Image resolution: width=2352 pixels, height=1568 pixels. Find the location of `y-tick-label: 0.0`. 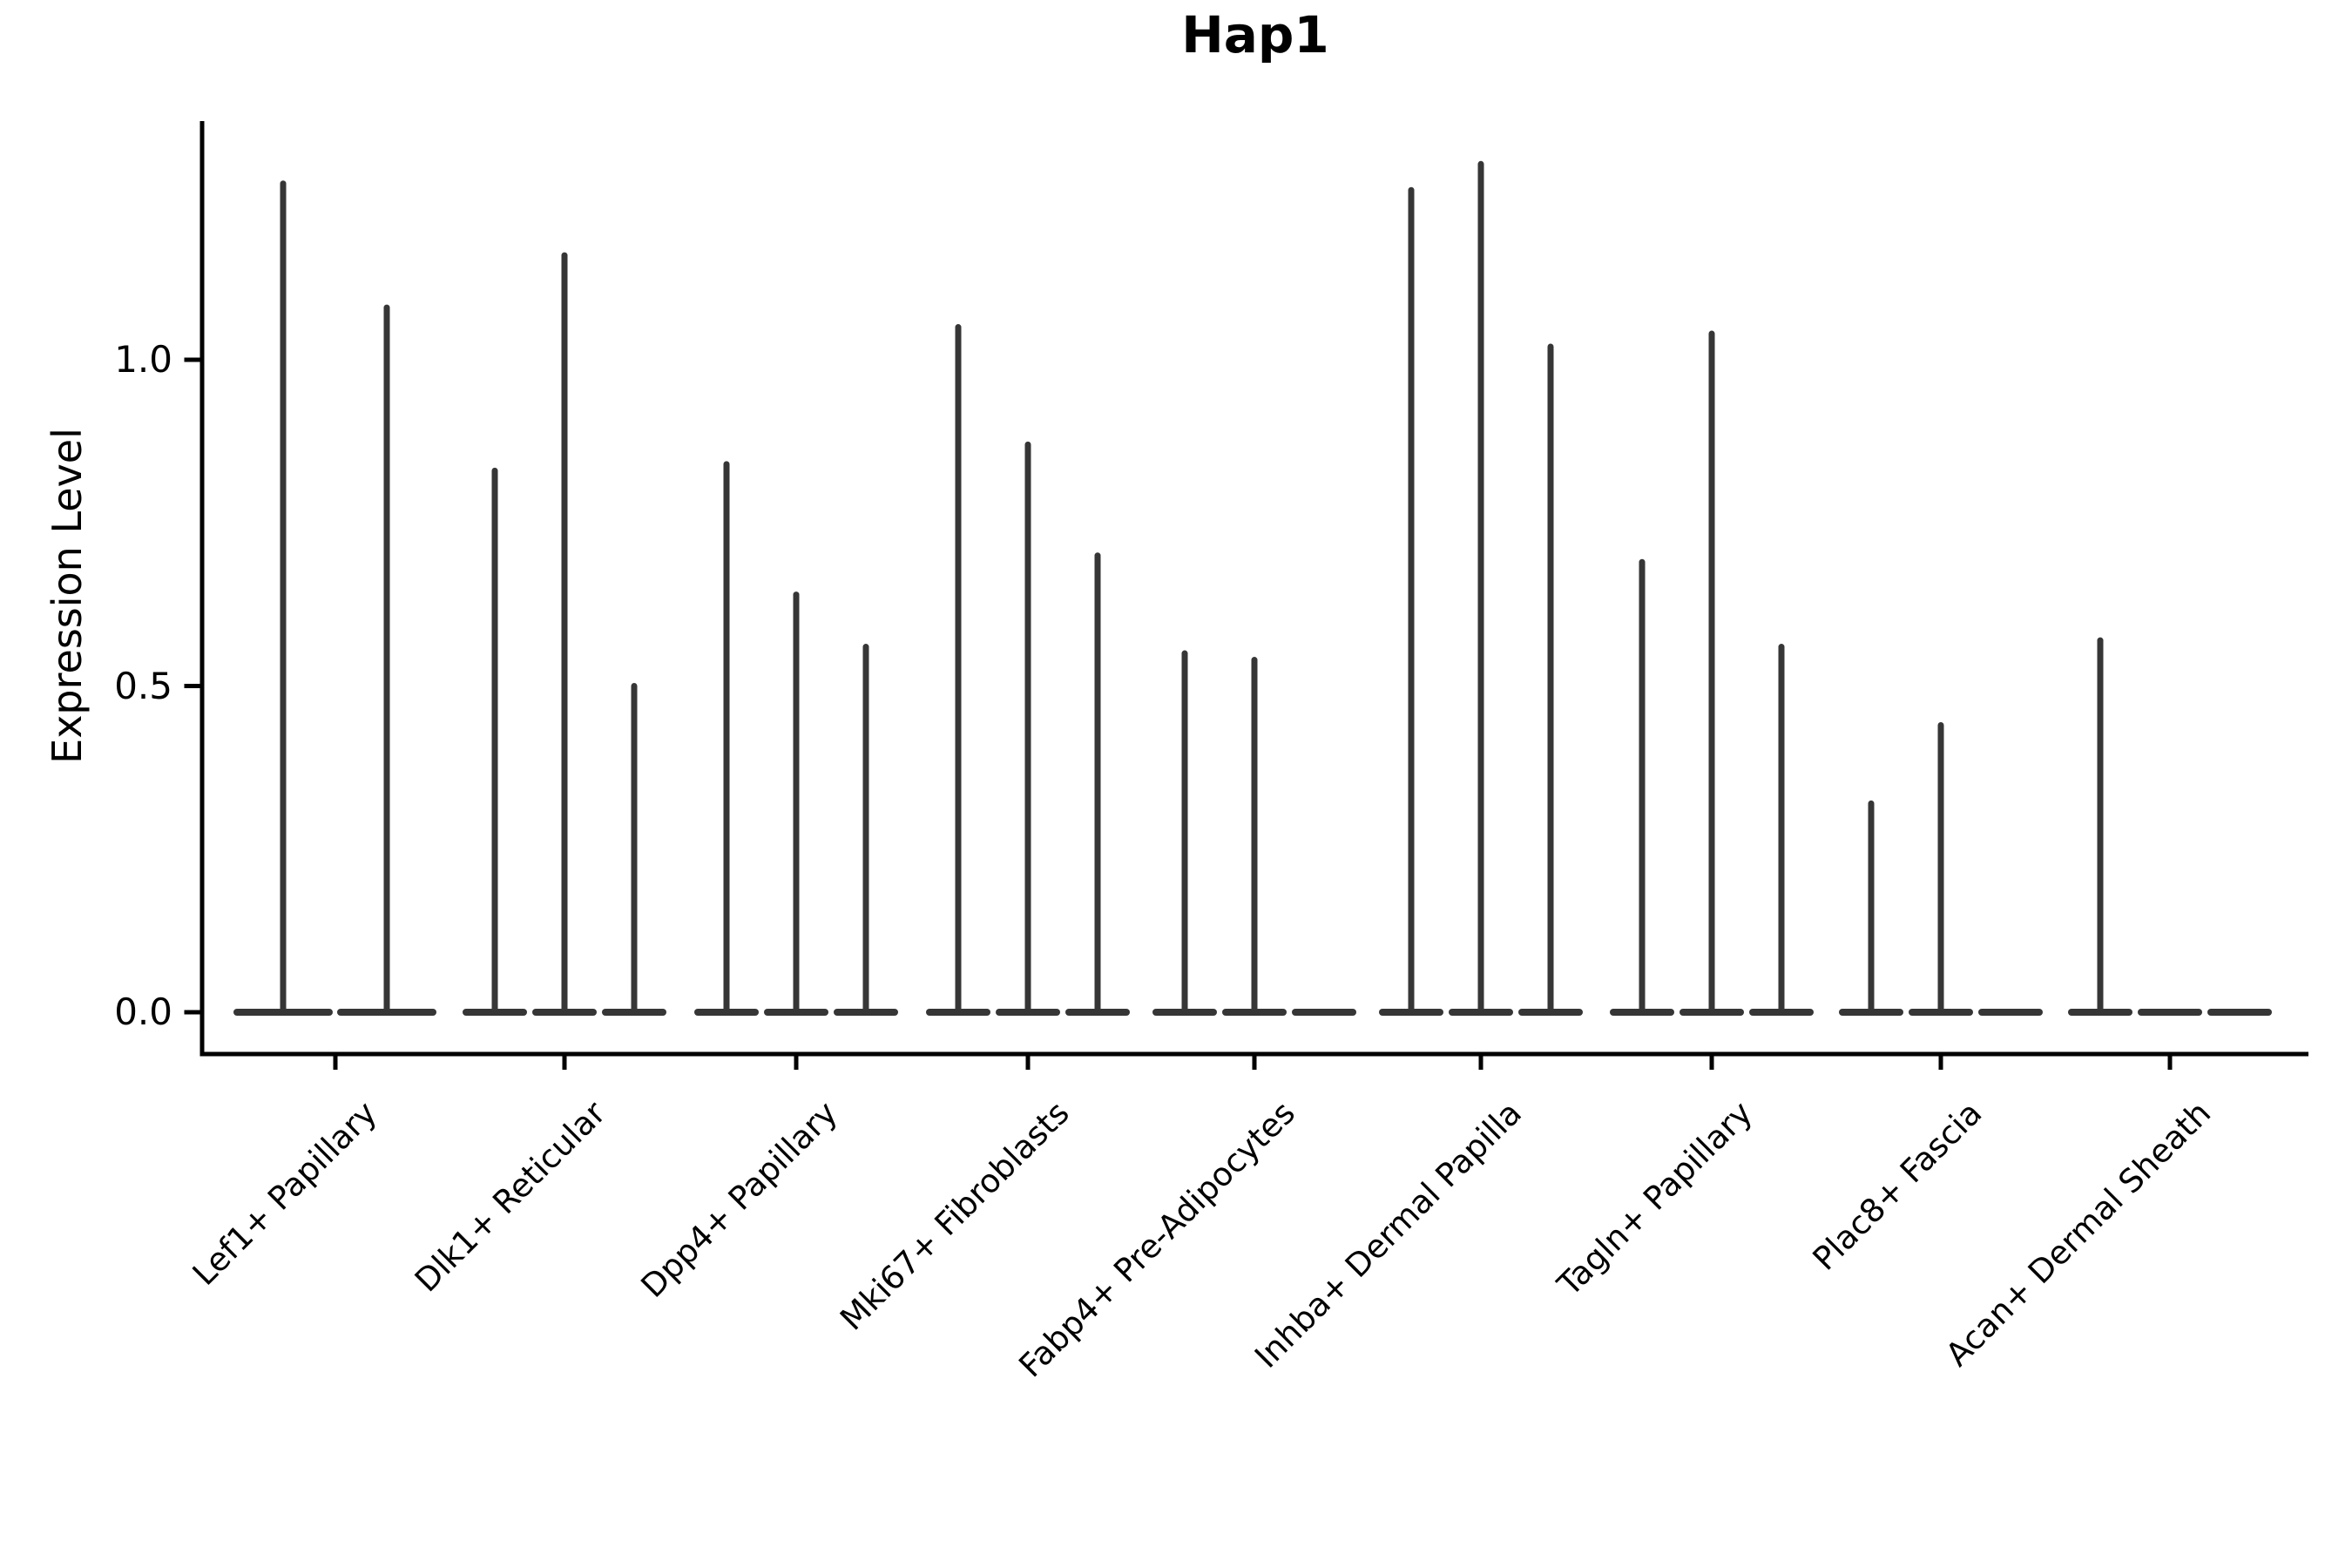

y-tick-label: 0.0 is located at coordinates (143, 1012).